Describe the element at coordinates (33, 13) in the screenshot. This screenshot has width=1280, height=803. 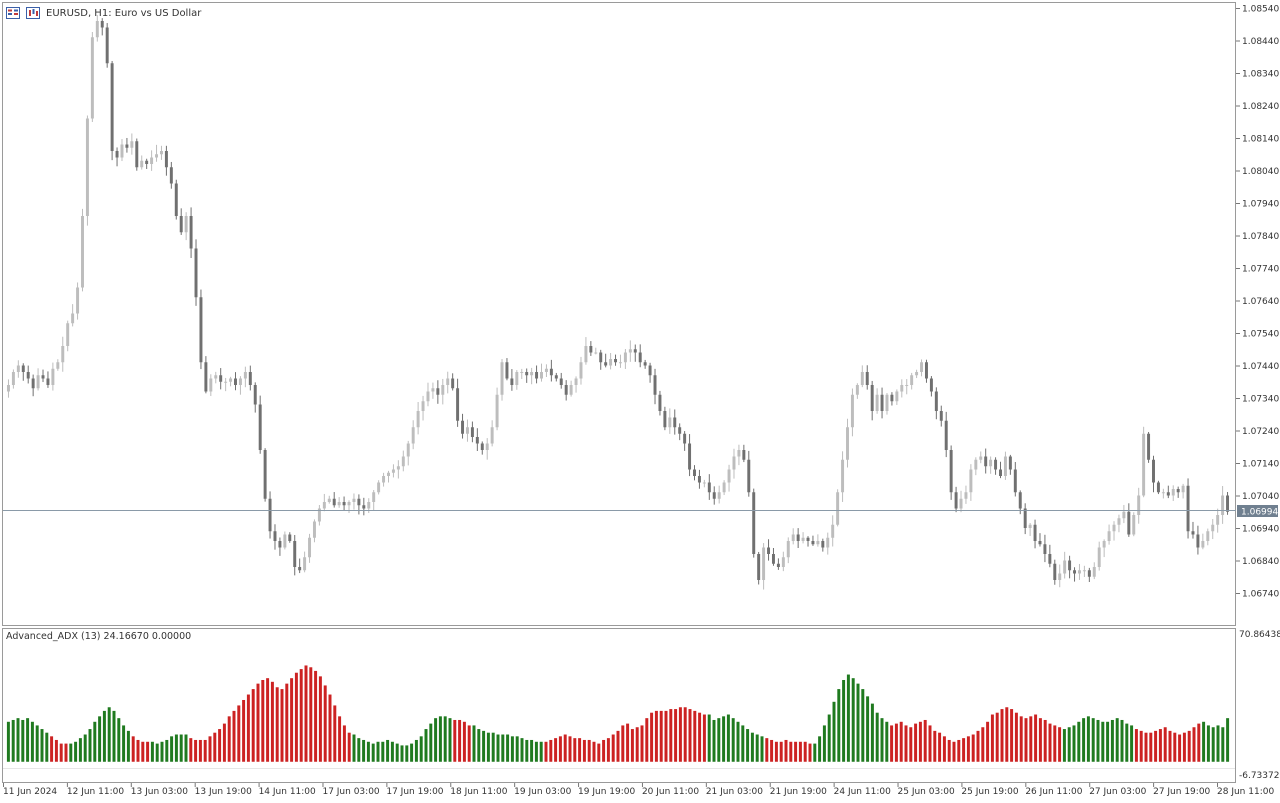
I see `chart-type-icon` at that location.